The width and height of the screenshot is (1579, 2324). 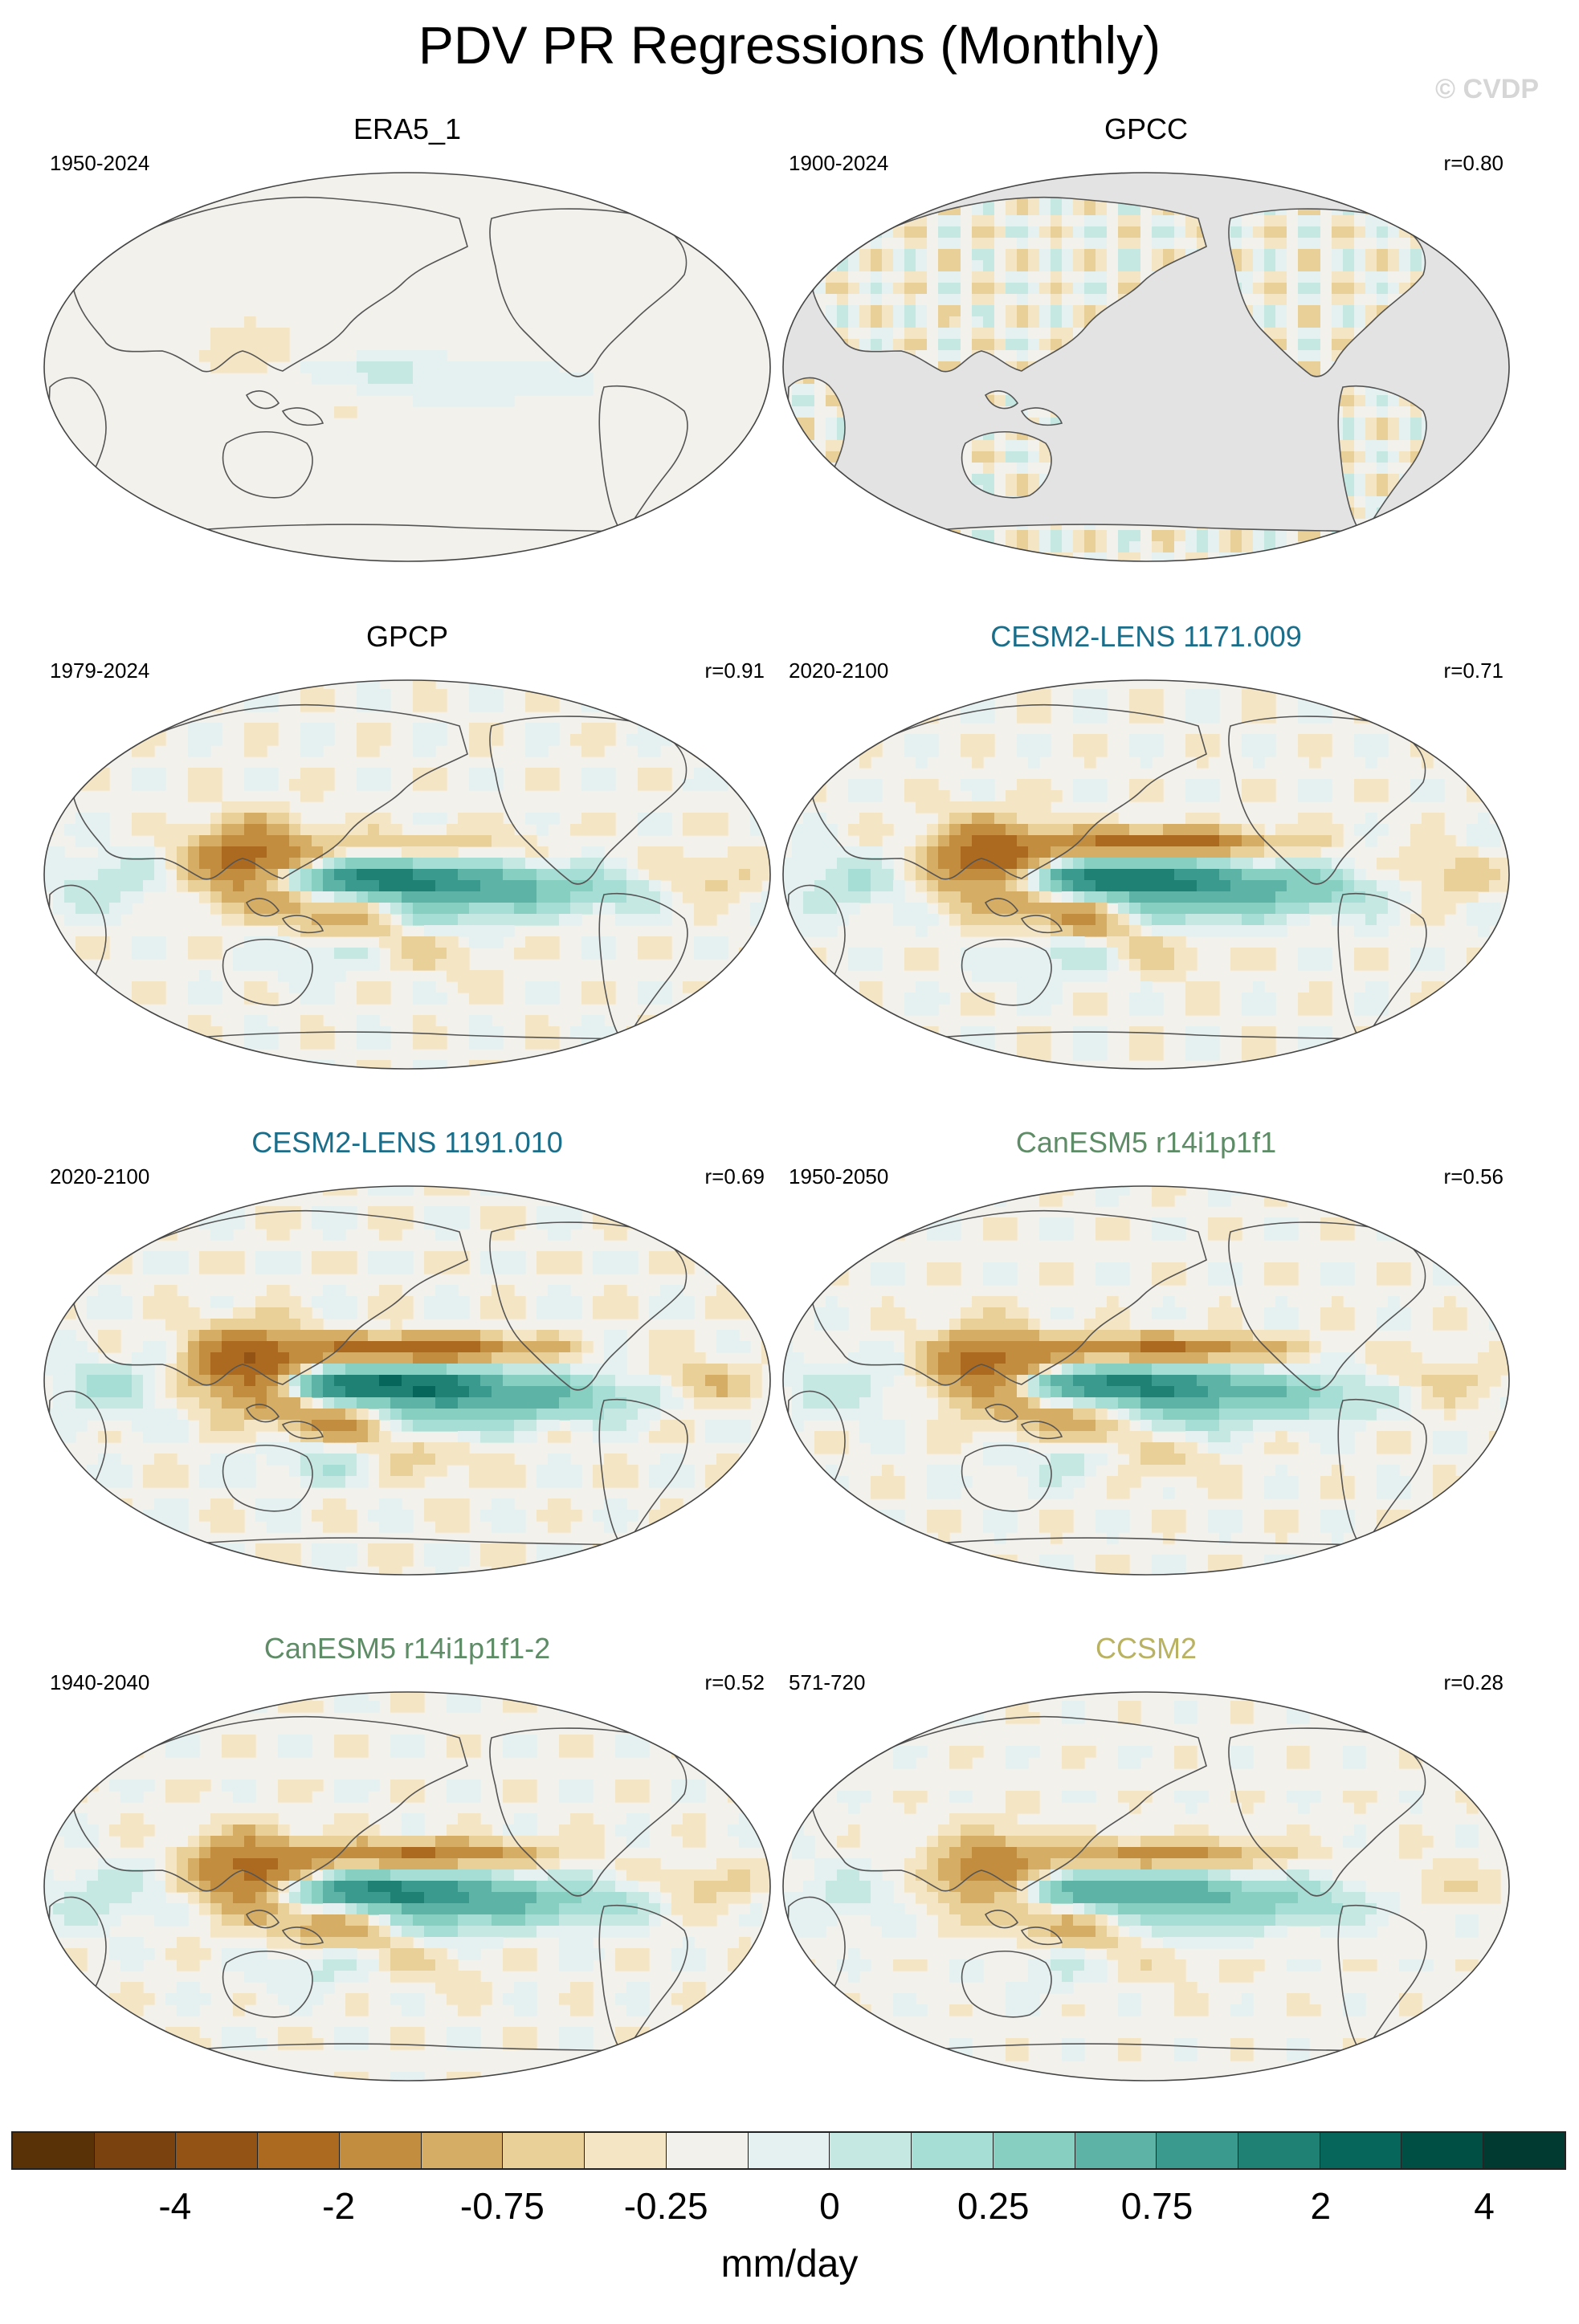 What do you see at coordinates (502, 2206) in the screenshot?
I see `colorbar-tick-label: -0.75` at bounding box center [502, 2206].